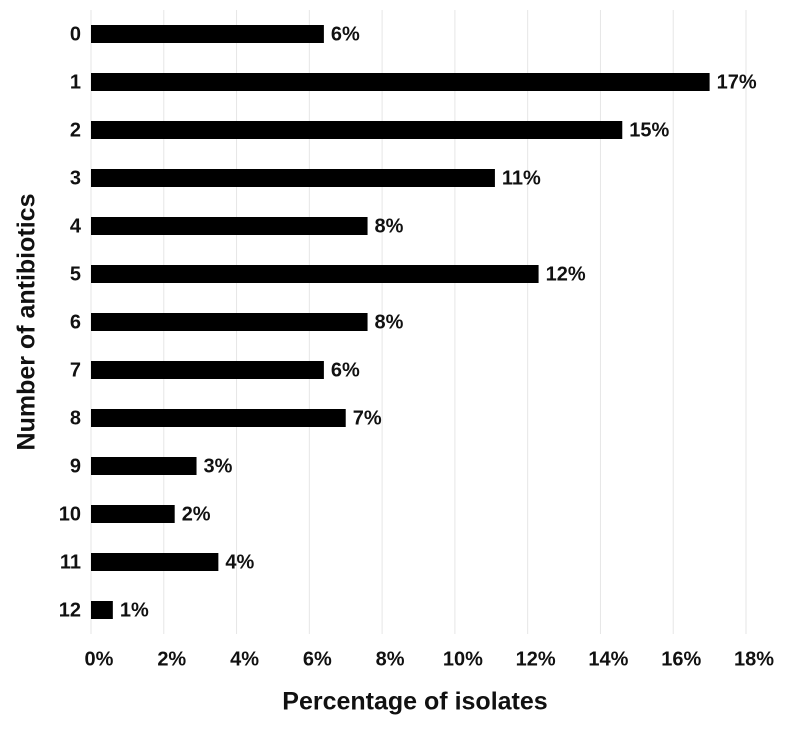 The height and width of the screenshot is (729, 789). Describe the element at coordinates (317, 659) in the screenshot. I see `x-tick-label: 6%` at that location.